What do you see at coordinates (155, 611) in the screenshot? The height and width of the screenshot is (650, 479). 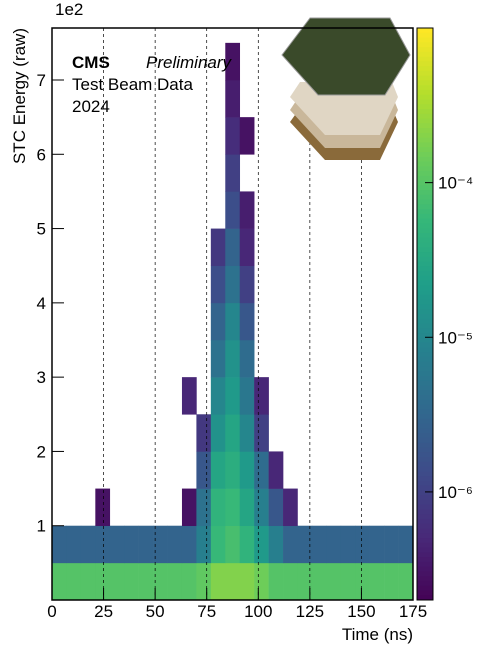 I see `x-tick-label: 50` at bounding box center [155, 611].